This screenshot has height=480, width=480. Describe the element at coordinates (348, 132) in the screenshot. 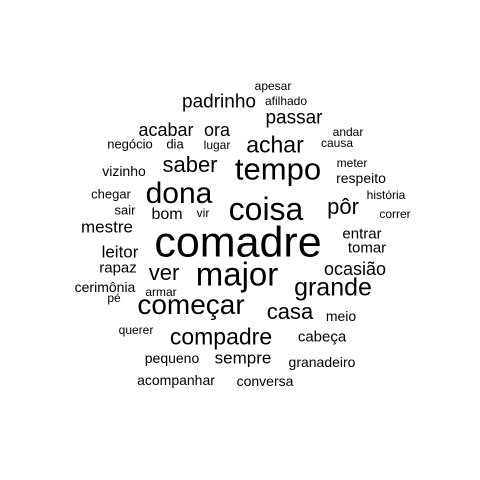

I see `word-andar: andar` at that location.